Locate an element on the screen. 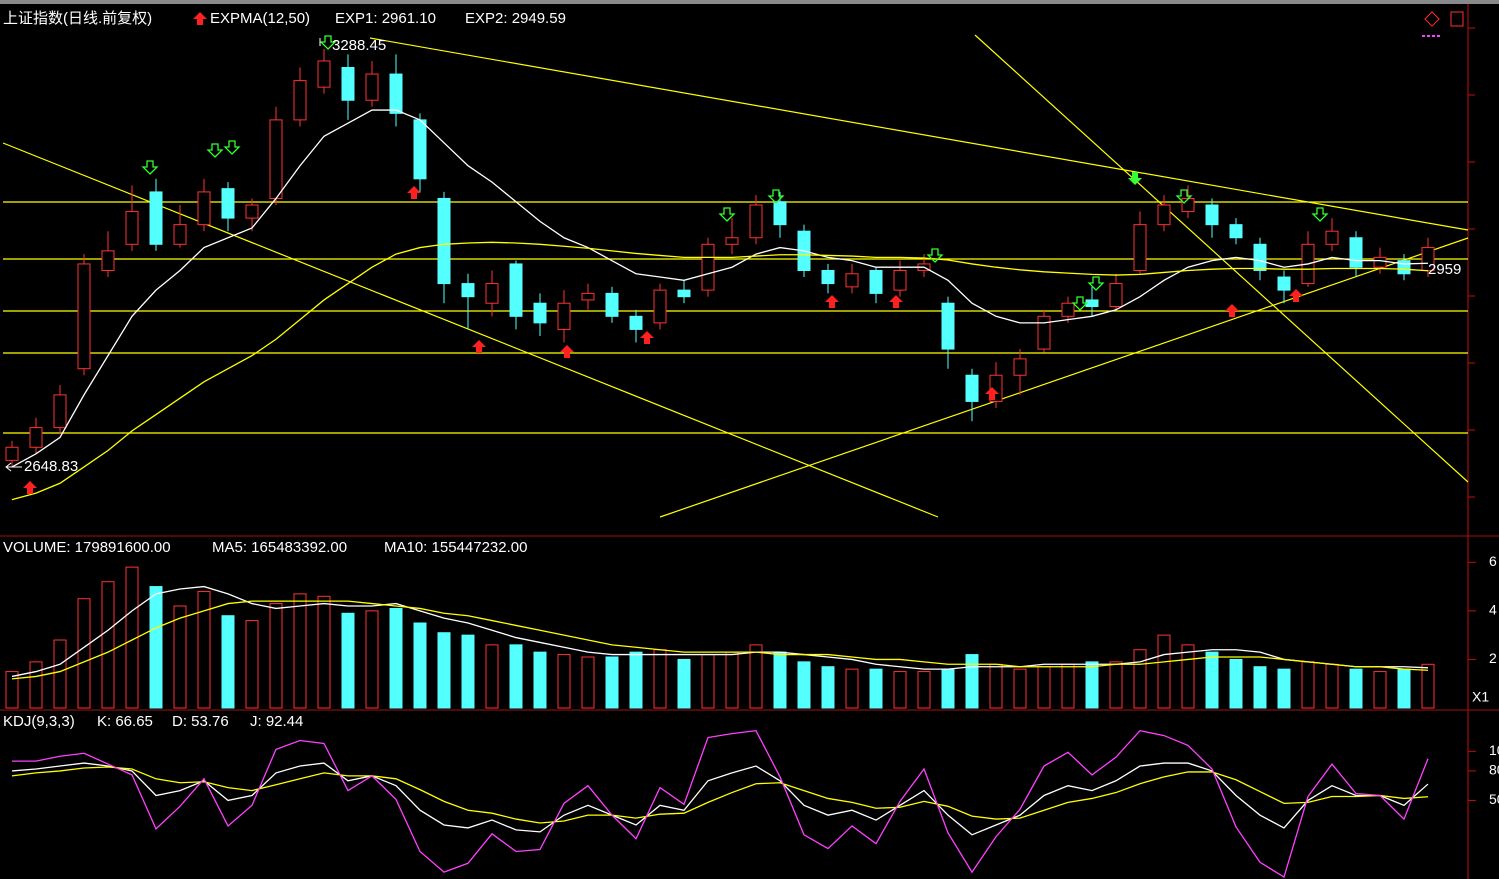 The height and width of the screenshot is (879, 1499). y-tick-label: 80 is located at coordinates (1494, 770).